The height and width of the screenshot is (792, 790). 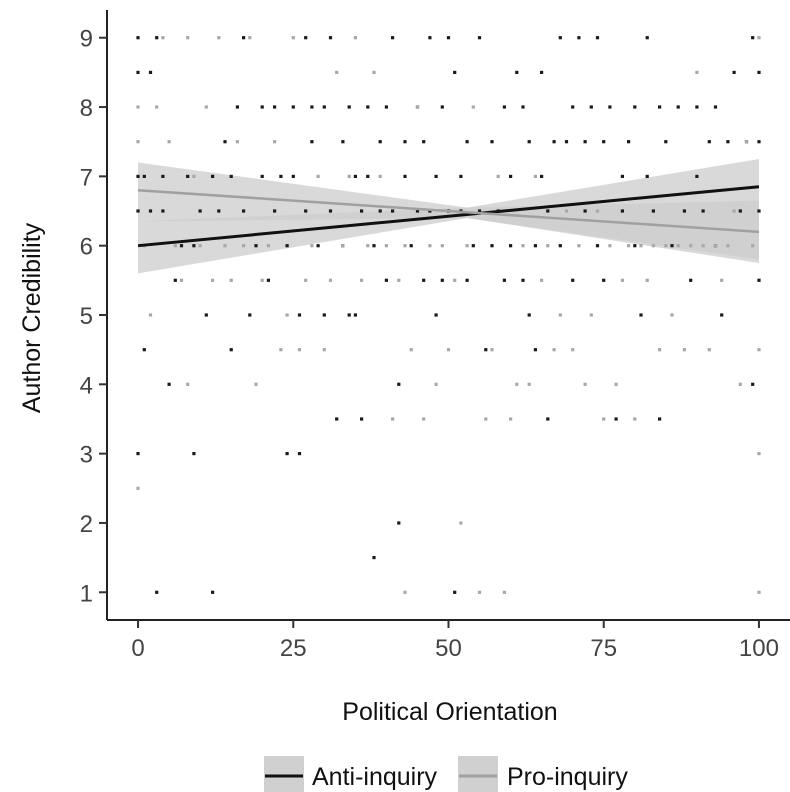 What do you see at coordinates (86, 524) in the screenshot?
I see `y-tick-label: 2` at bounding box center [86, 524].